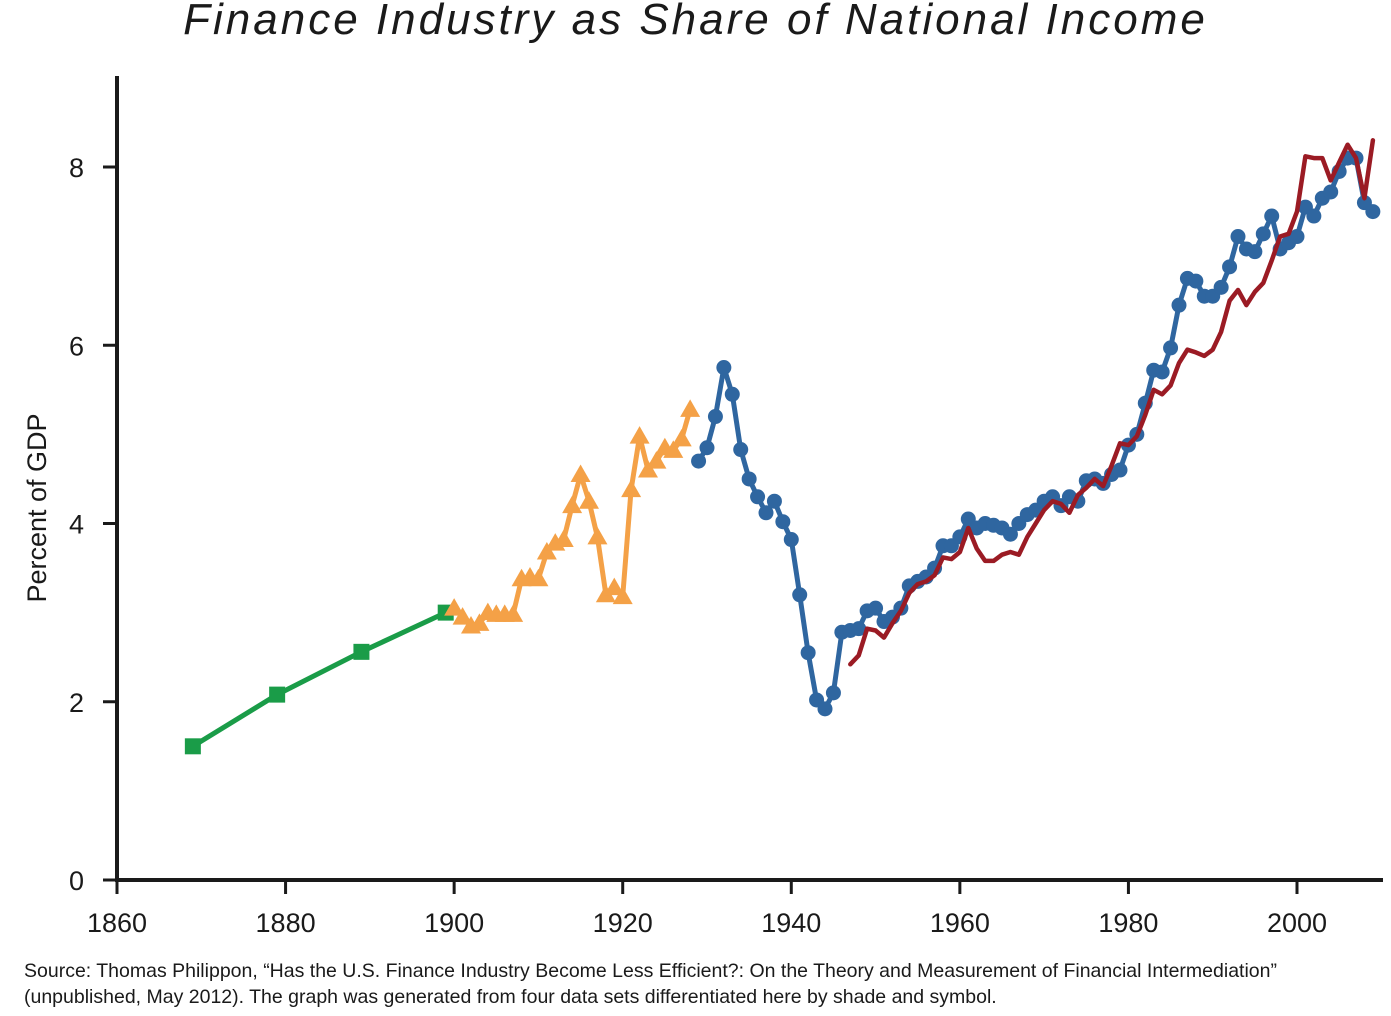  I want to click on y-tick-label: 0, so click(76, 881).